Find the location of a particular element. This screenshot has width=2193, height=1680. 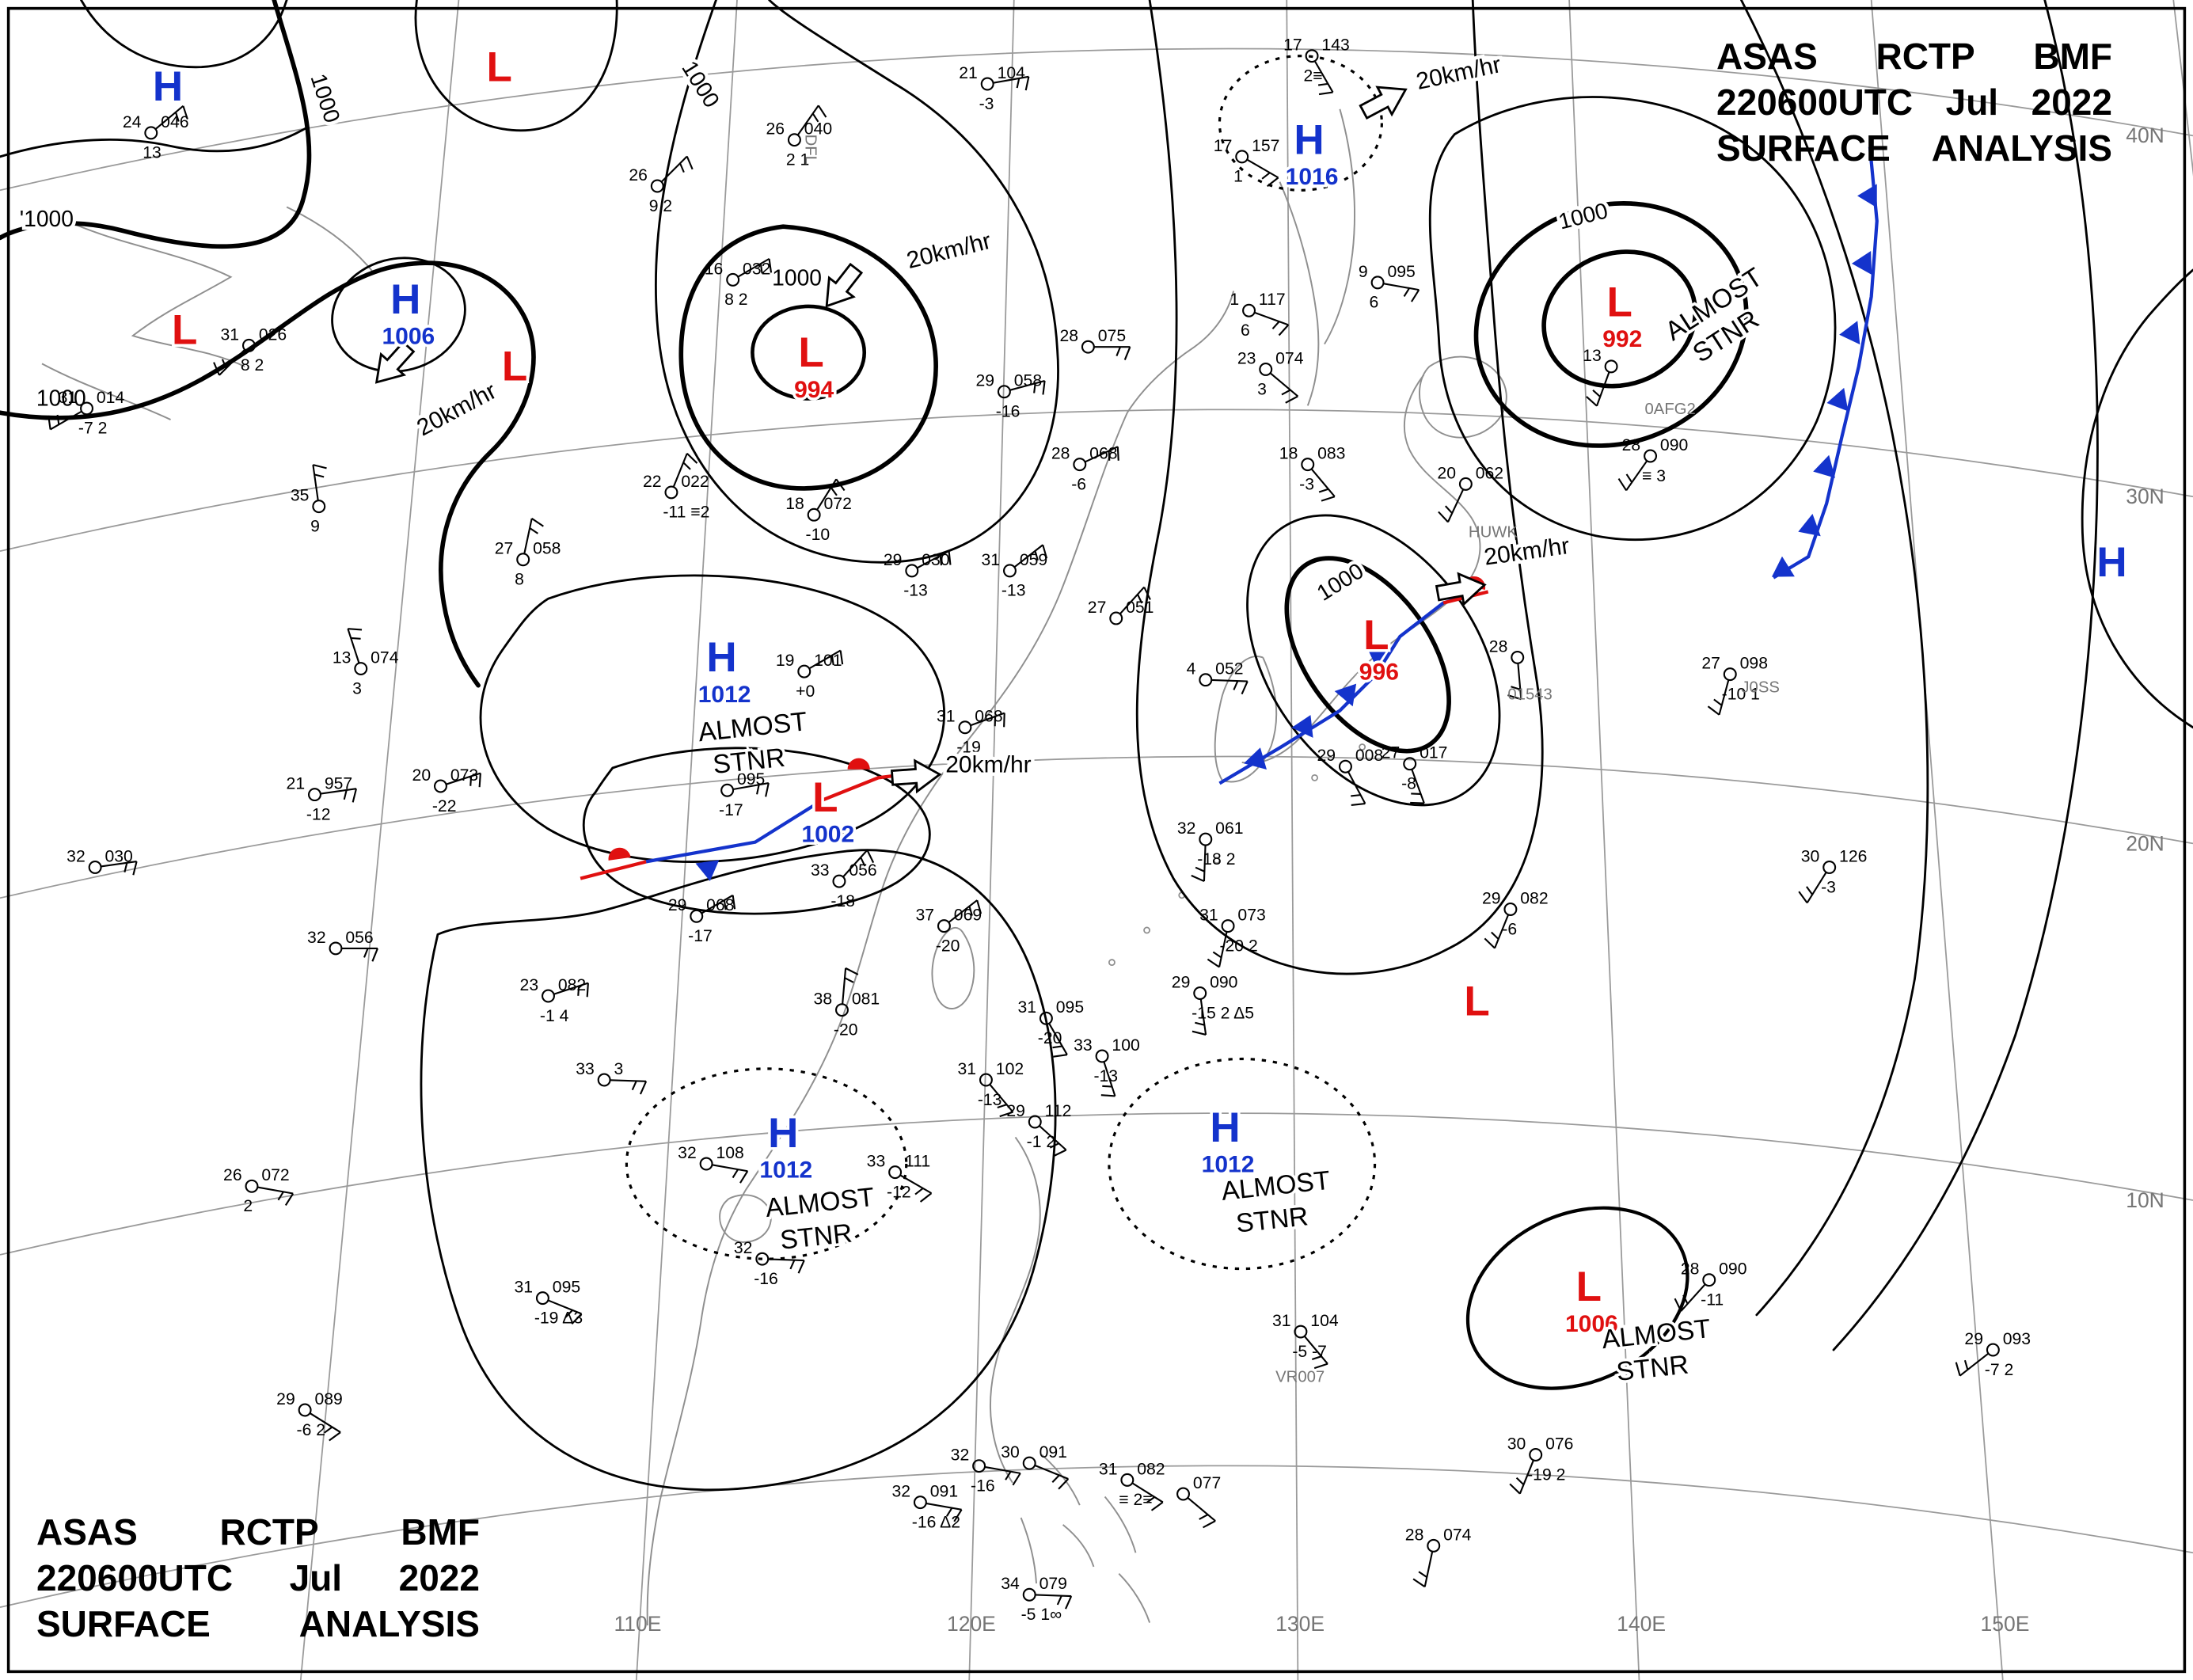

title-word: Jul is located at coordinates (316, 1577).